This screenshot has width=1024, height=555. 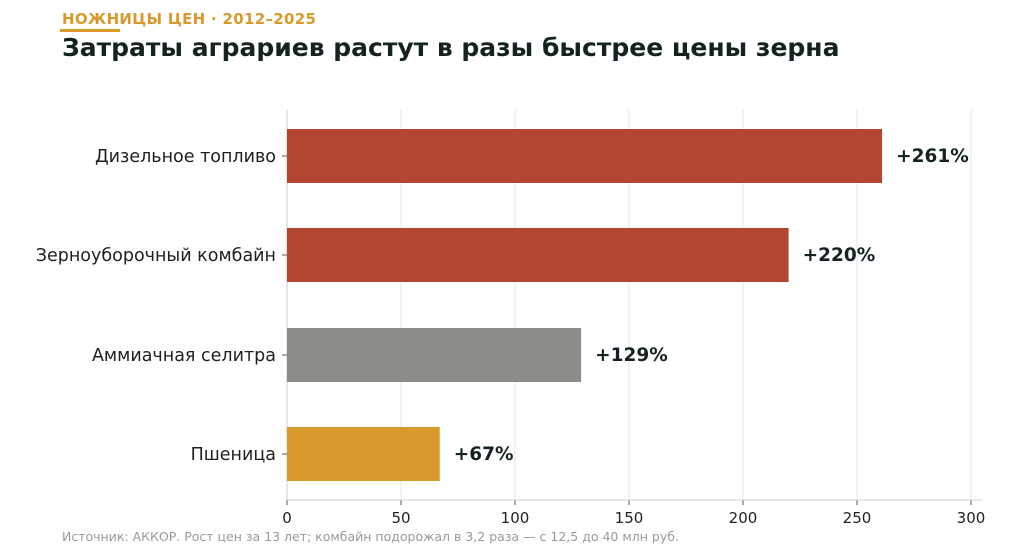 What do you see at coordinates (184, 356) in the screenshot?
I see `category-label: Аммиачная селитра` at bounding box center [184, 356].